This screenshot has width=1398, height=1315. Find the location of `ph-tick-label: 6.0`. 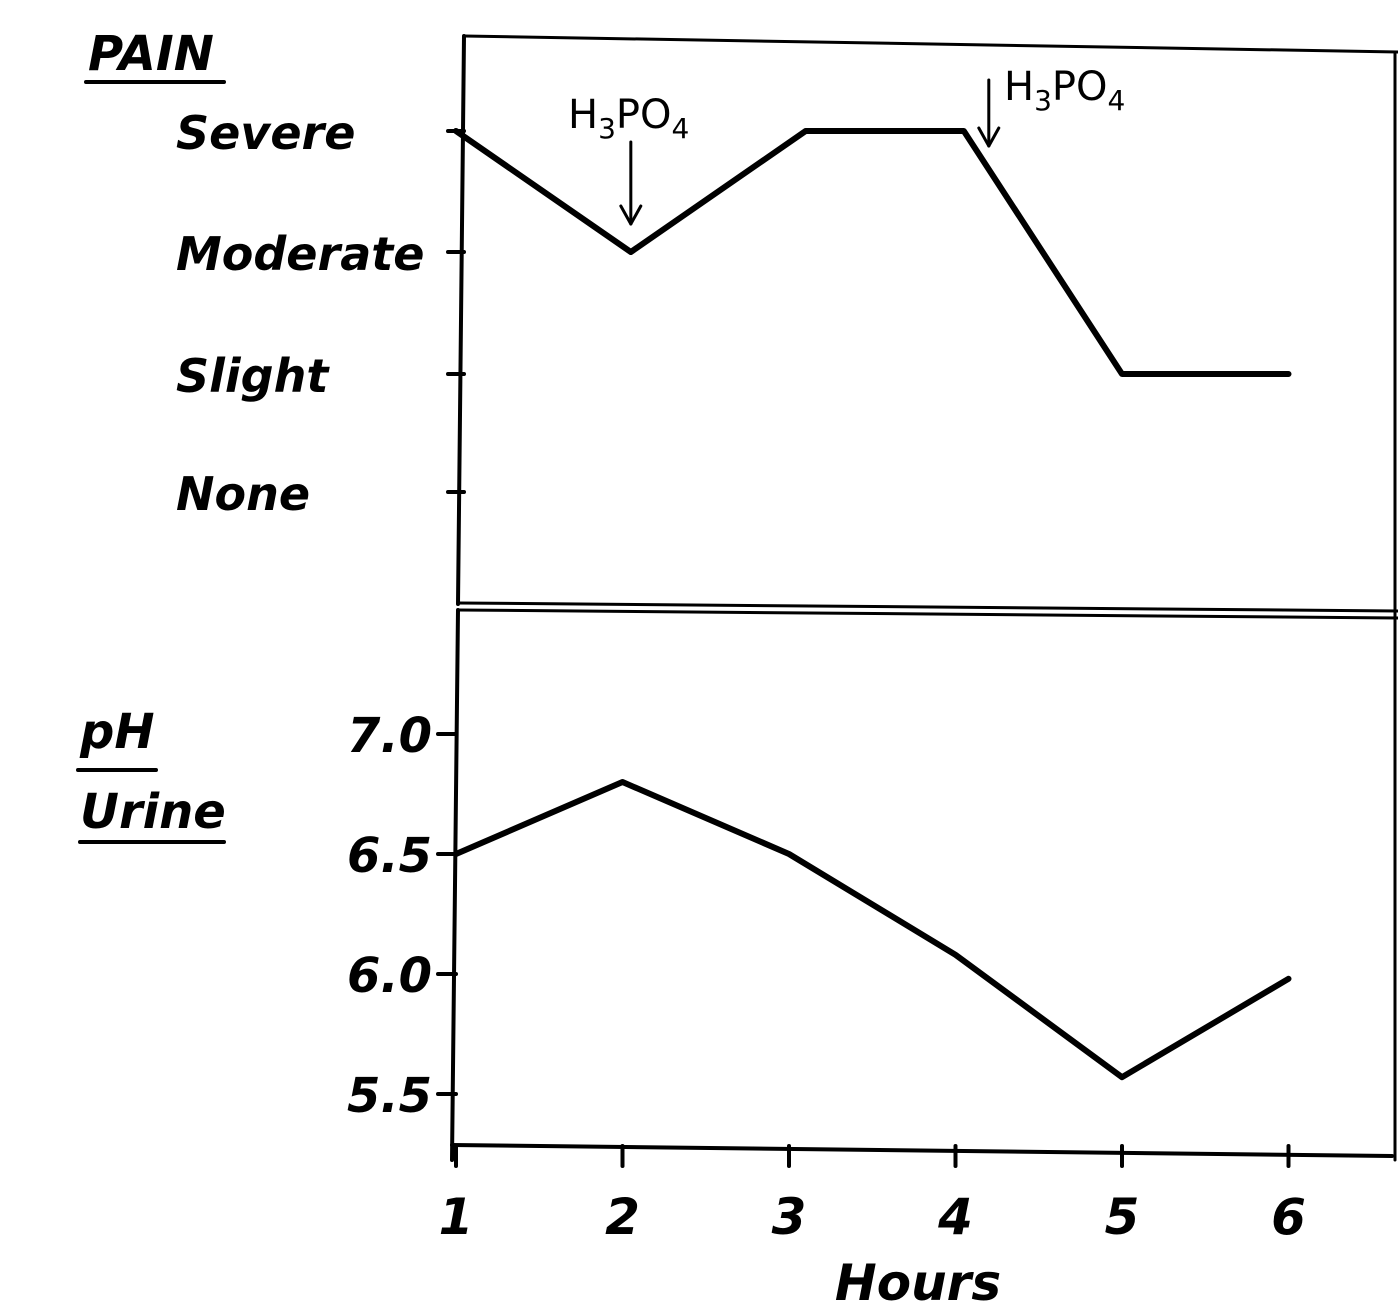

ph-tick-label: 6.0 is located at coordinates (389, 976).